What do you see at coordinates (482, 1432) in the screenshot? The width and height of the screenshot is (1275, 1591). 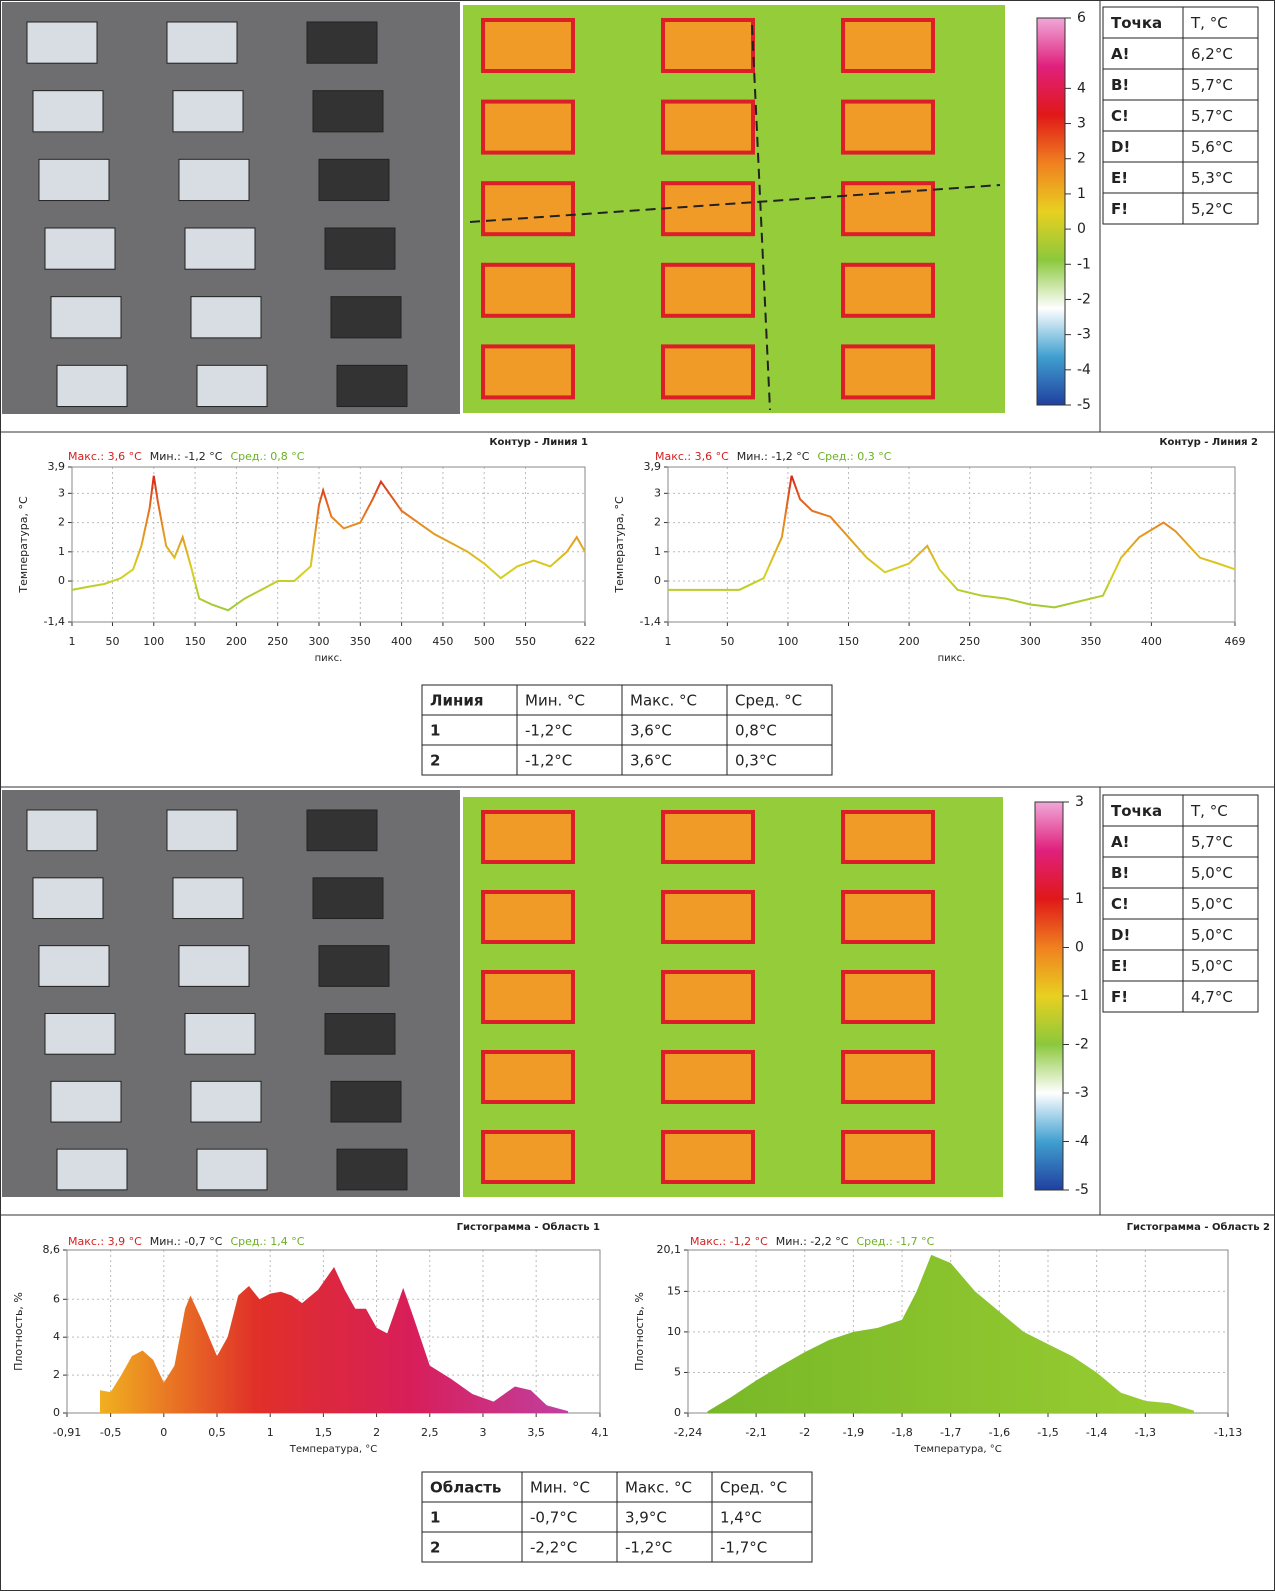 I see `x-tick-label: 3` at bounding box center [482, 1432].